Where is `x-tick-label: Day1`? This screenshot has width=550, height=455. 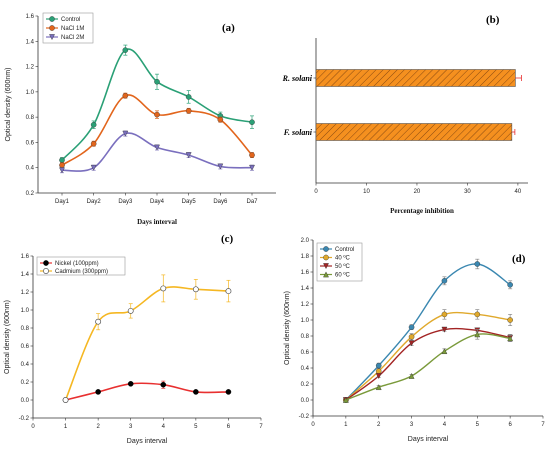 x-tick-label: Day1 is located at coordinates (62, 202).